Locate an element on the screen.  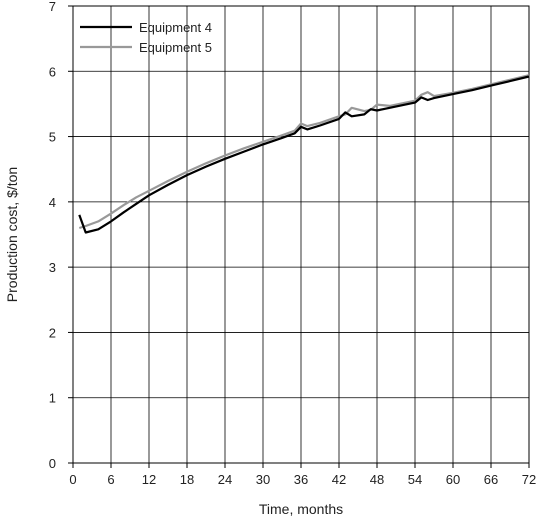
x-tick-label: 36 is located at coordinates (301, 479).